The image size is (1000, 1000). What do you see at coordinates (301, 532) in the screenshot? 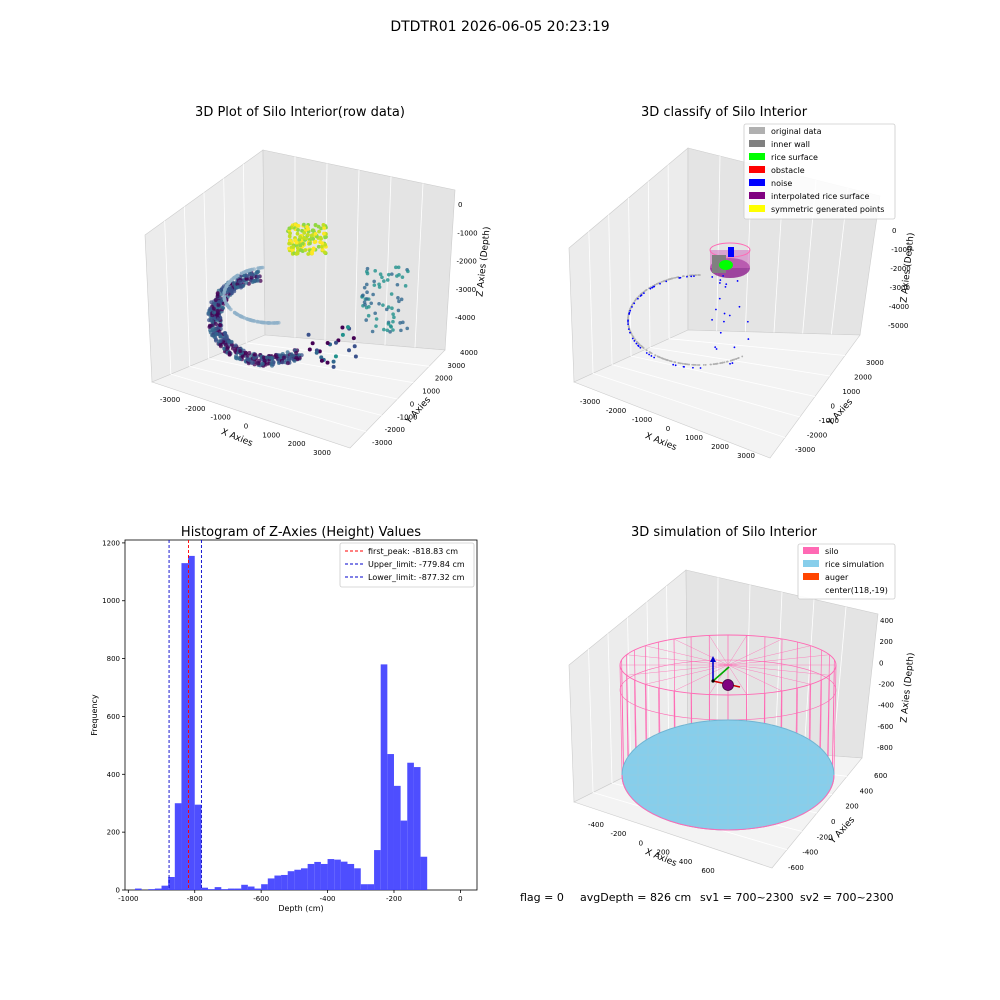
I see `histogram-title: Histogram of Z-Axies (Height) Values` at bounding box center [301, 532].